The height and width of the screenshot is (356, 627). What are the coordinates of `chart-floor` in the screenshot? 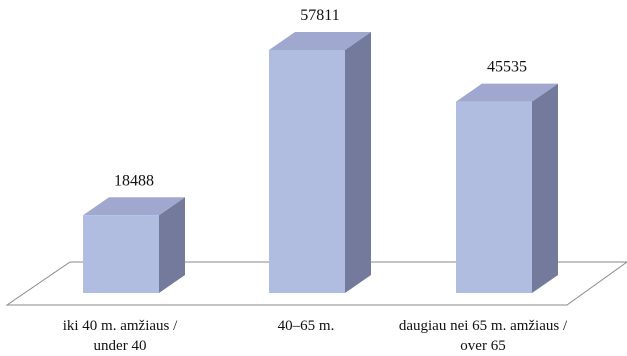 It's located at (316, 283).